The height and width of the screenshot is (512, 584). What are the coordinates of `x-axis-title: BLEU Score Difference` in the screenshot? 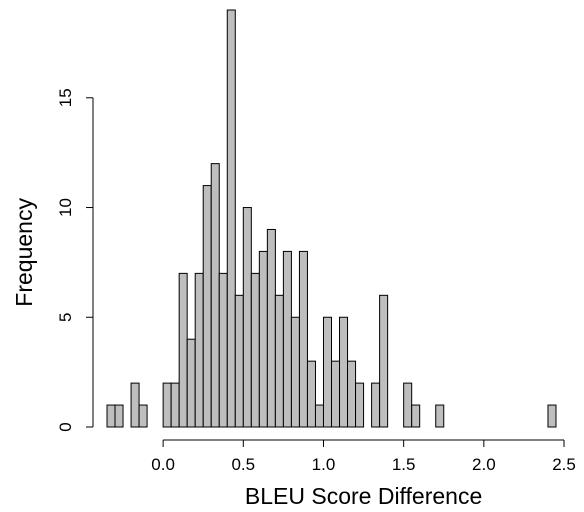 It's located at (363, 496).